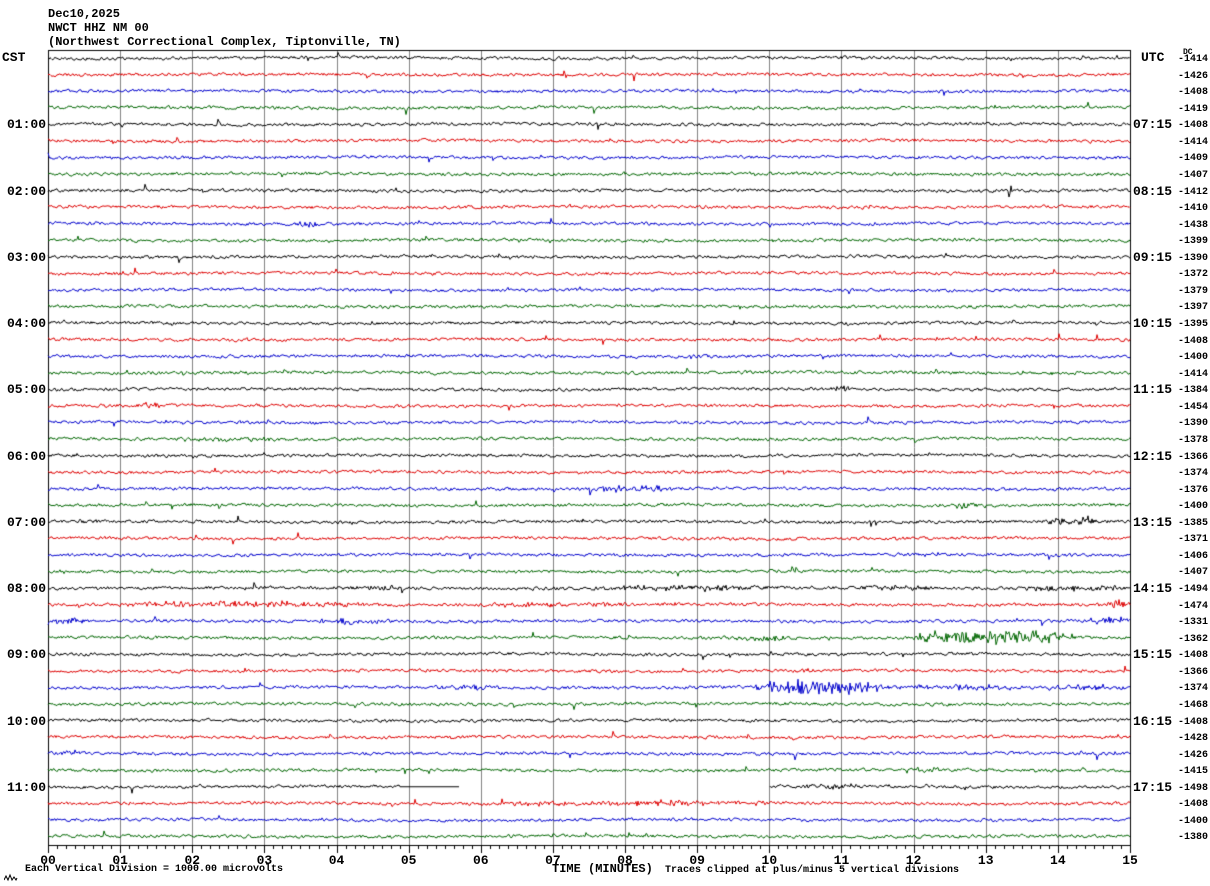 The height and width of the screenshot is (886, 1210). Describe the element at coordinates (264, 860) in the screenshot. I see `x-tick-label: 03` at that location.